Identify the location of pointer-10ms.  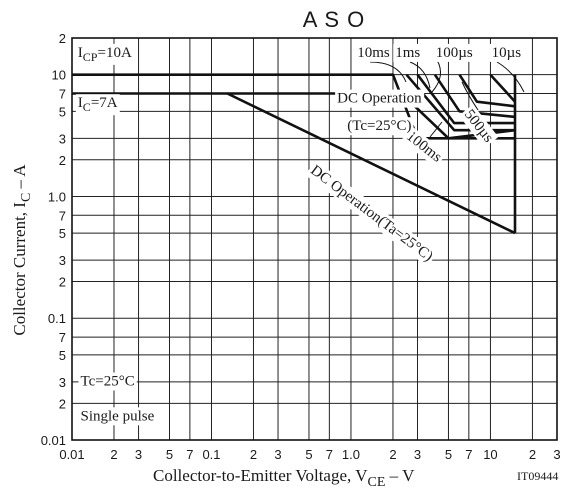
(388, 72).